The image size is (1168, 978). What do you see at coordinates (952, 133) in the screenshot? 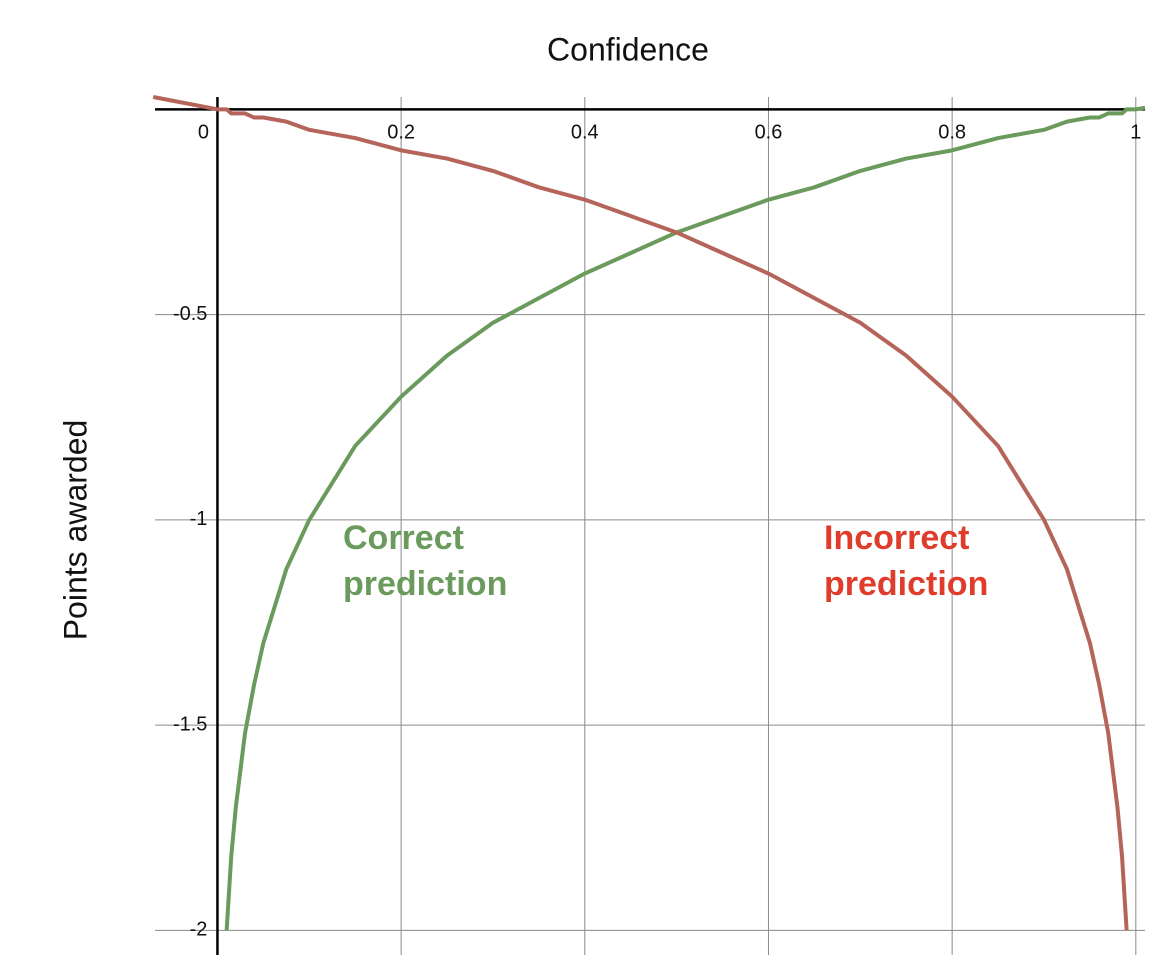
I see `x-tick-label: 0.8` at bounding box center [952, 133].